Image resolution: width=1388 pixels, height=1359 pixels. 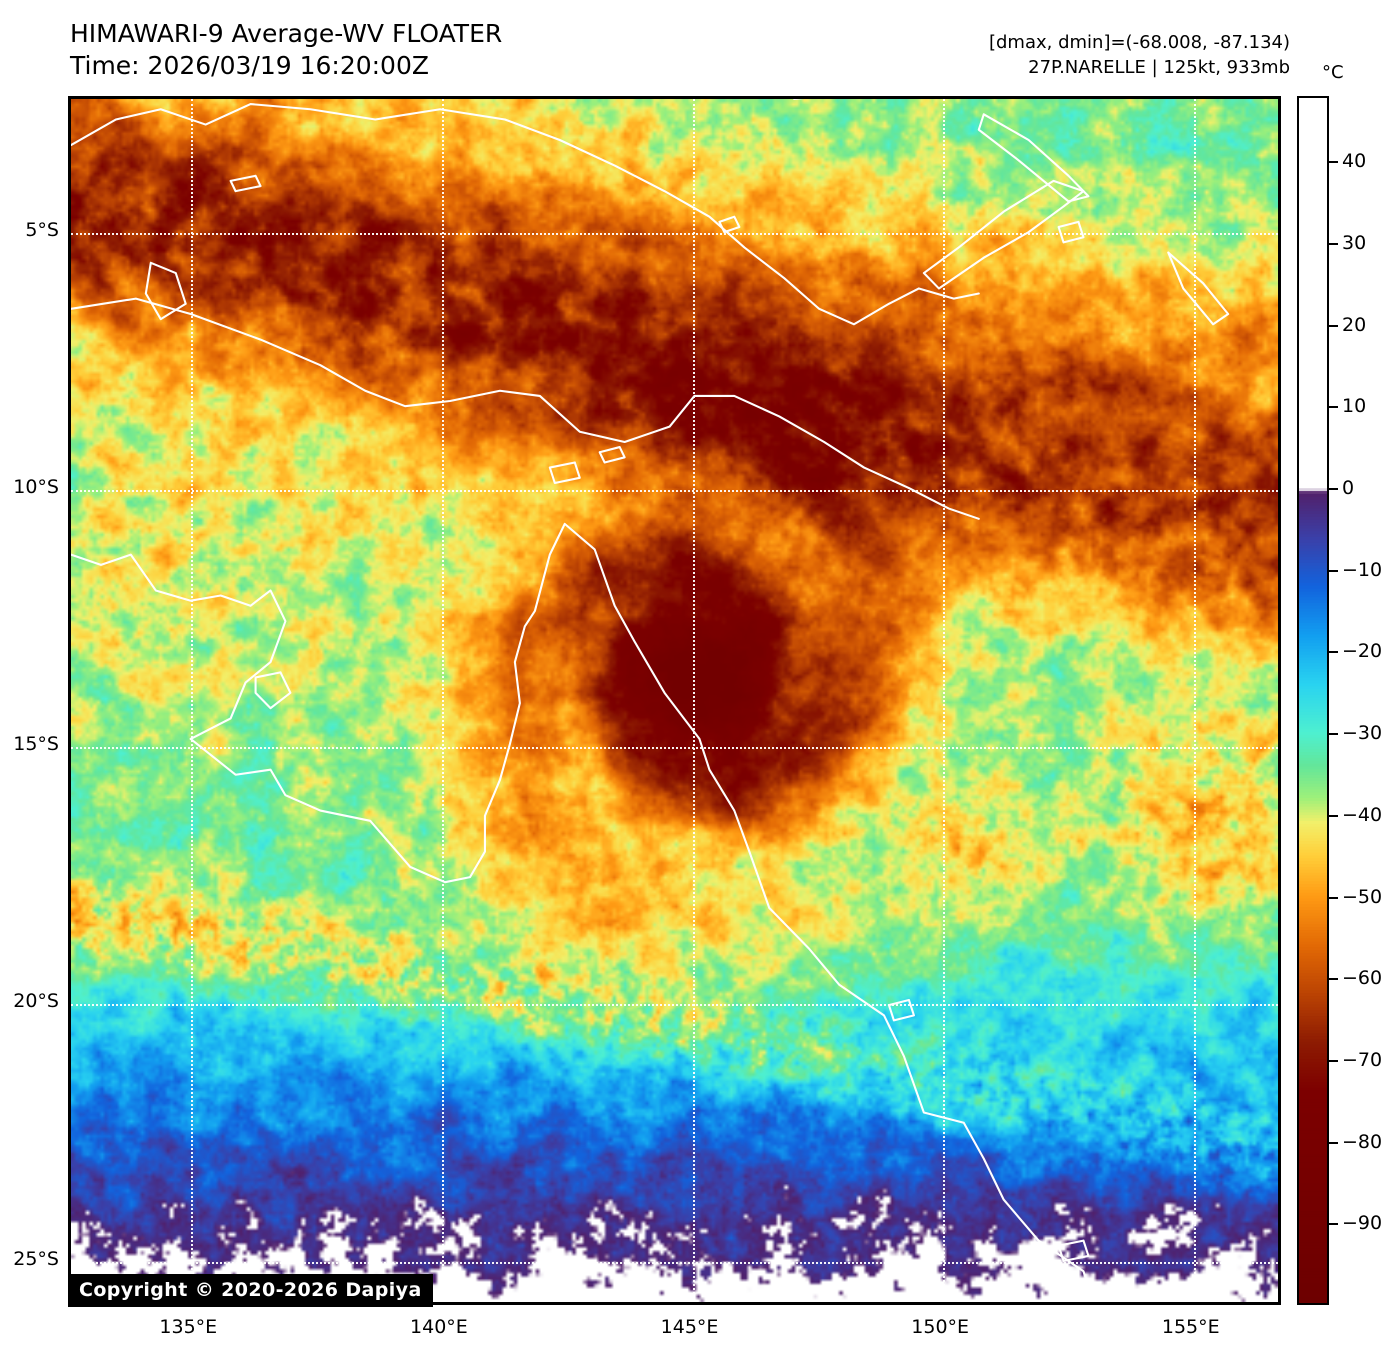 I want to click on longitude-tick-label: 140°E, so click(x=439, y=1327).